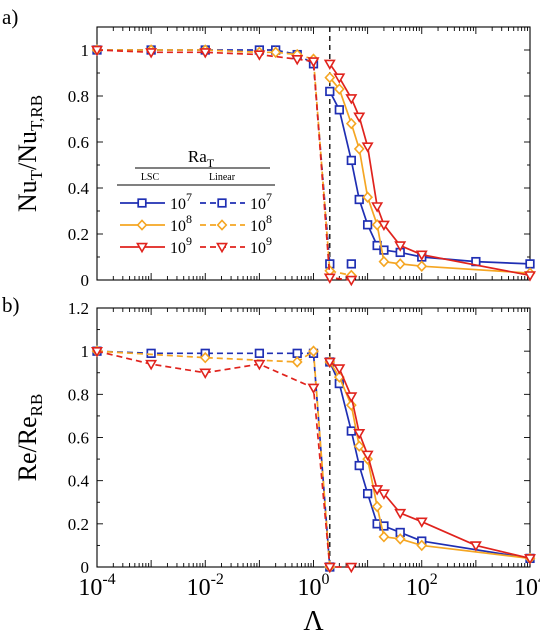 The width and height of the screenshot is (540, 638). What do you see at coordinates (527, 586) in the screenshot?
I see `x-tick-label: 10⁴` at bounding box center [527, 586].